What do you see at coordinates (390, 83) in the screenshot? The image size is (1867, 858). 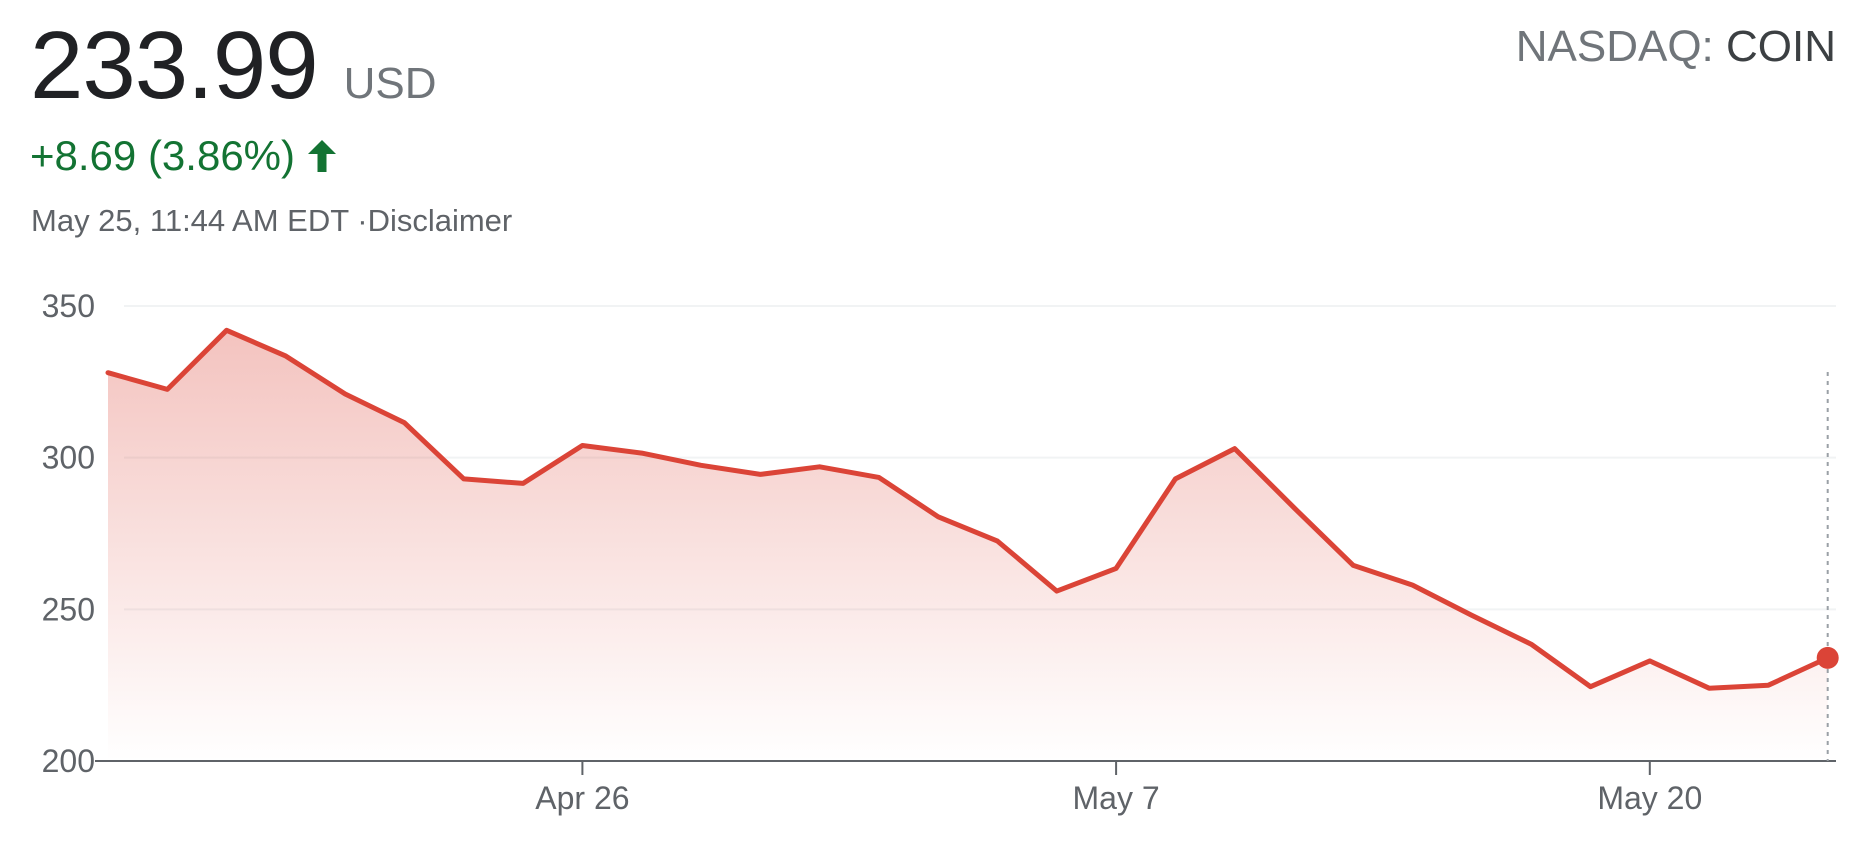 I see `currency-label: USD` at bounding box center [390, 83].